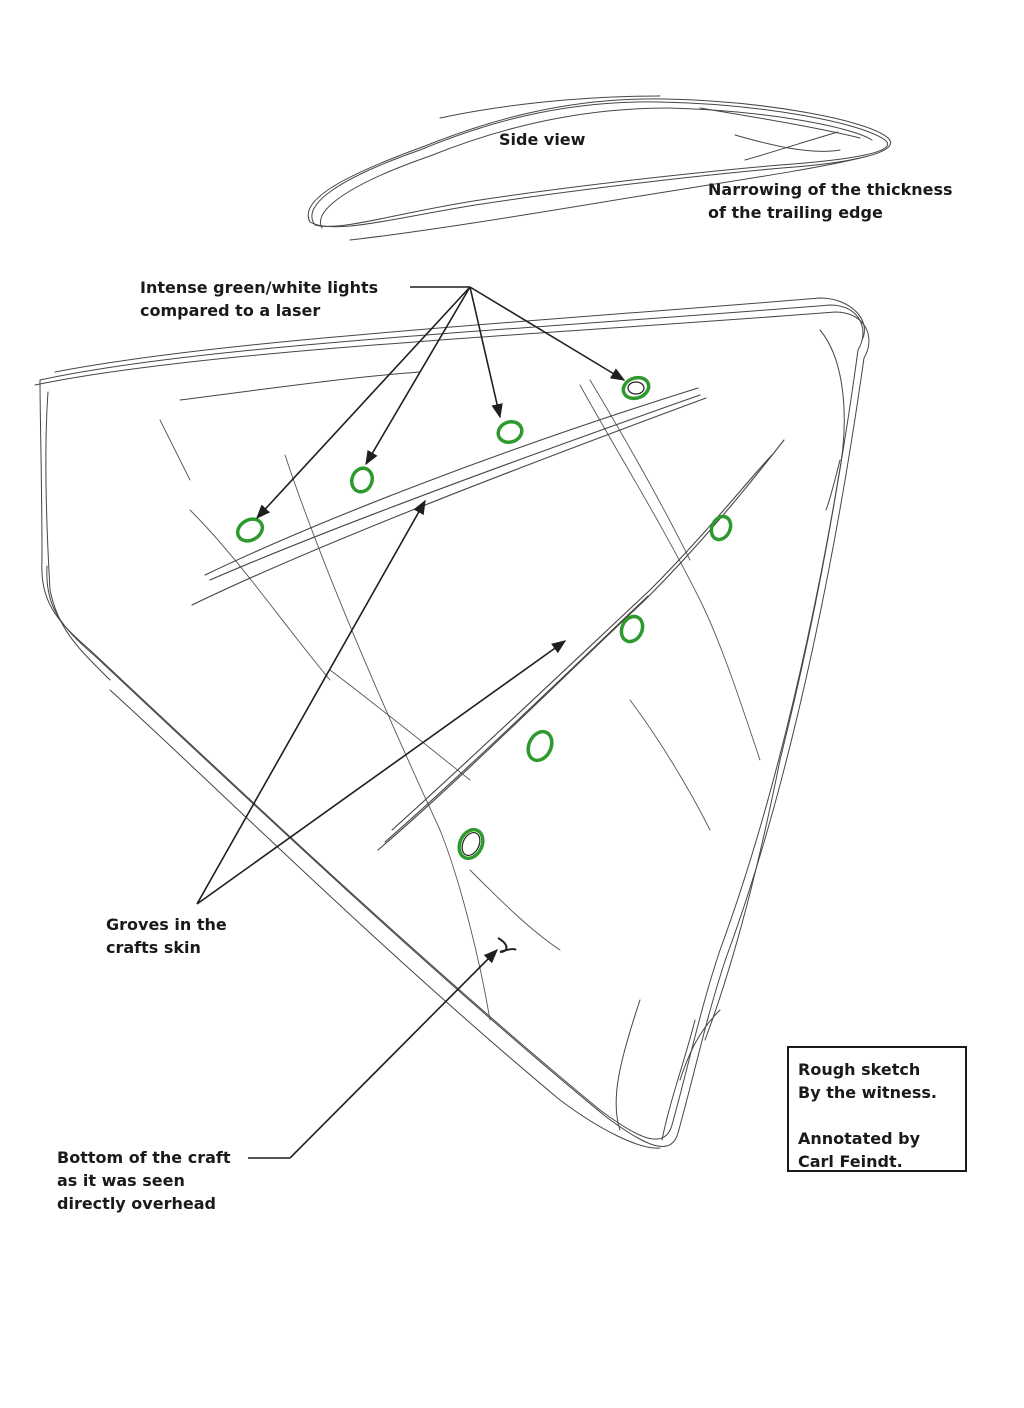 The width and height of the screenshot is (1024, 1408). What do you see at coordinates (599, 168) in the screenshot?
I see `side-view-outline` at bounding box center [599, 168].